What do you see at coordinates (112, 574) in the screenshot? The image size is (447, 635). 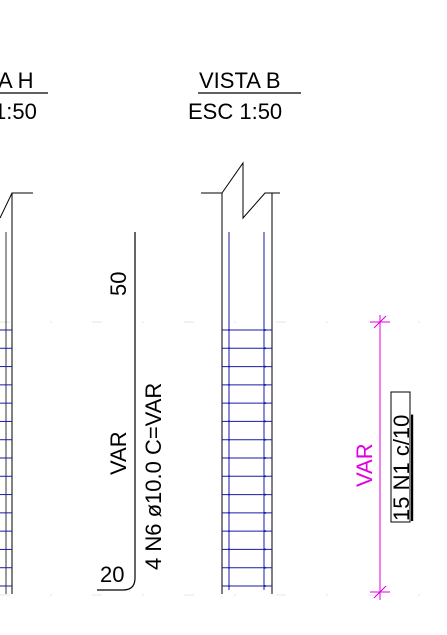 I see `rebar-dim-bottom: 20` at bounding box center [112, 574].